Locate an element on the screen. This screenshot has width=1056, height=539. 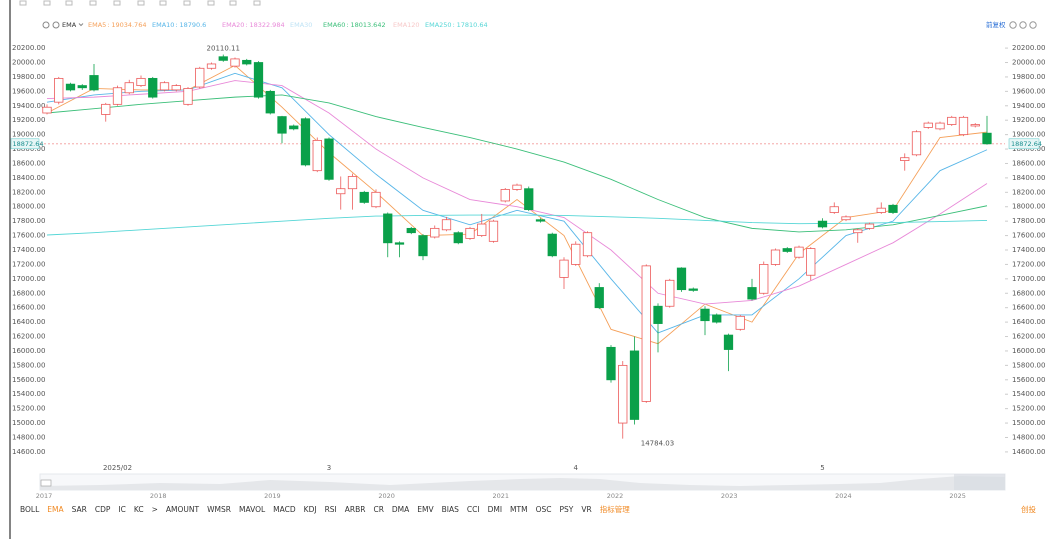
y-tick-label: 16600.00 is located at coordinates (28, 308).